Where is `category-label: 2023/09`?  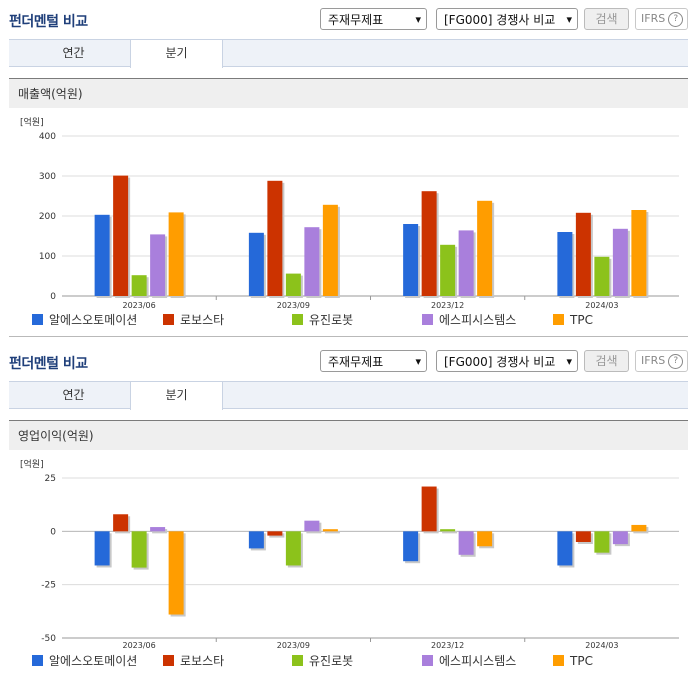 category-label: 2023/09 is located at coordinates (293, 645).